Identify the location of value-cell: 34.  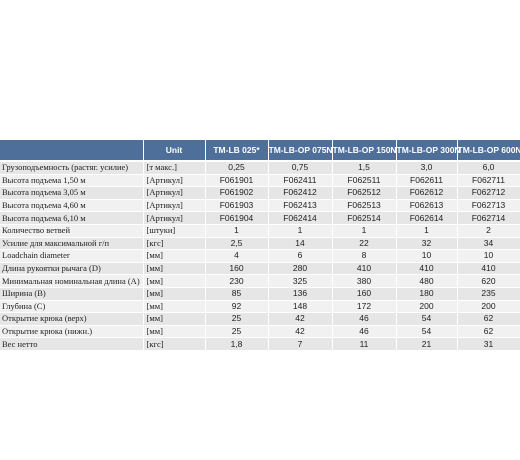
(488, 244).